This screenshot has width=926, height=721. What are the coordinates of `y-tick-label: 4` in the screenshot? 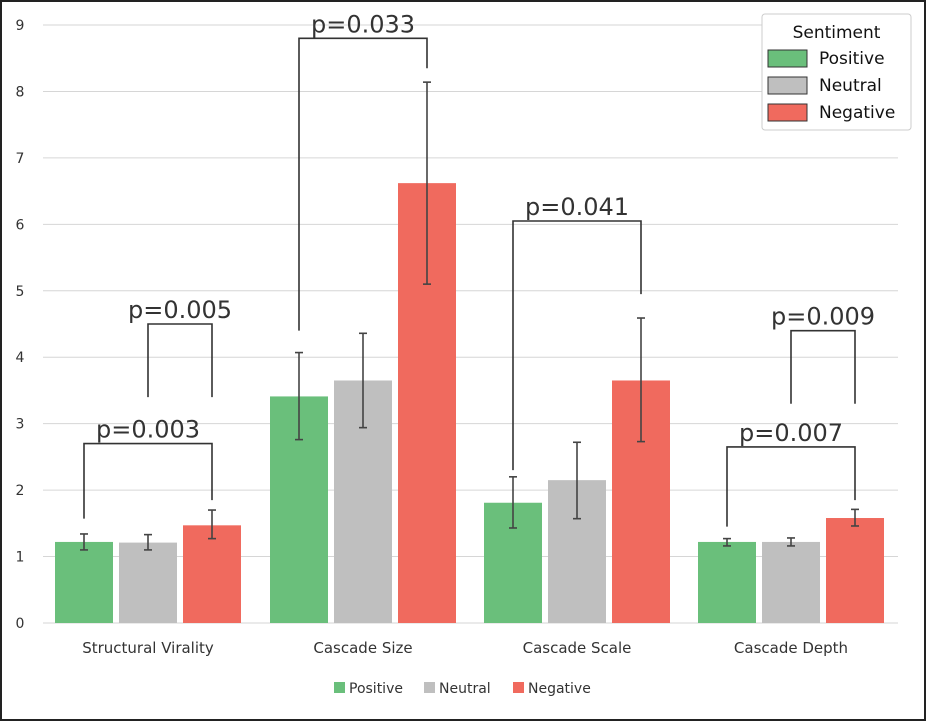 It's located at (20, 358).